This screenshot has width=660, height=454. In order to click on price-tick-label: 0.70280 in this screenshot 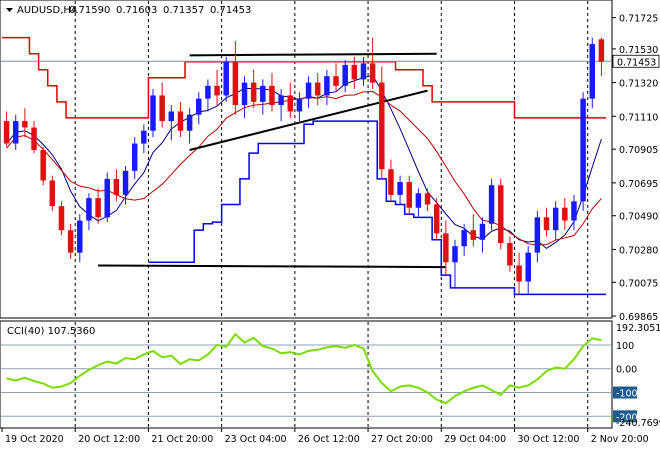, I will do `click(638, 250)`.